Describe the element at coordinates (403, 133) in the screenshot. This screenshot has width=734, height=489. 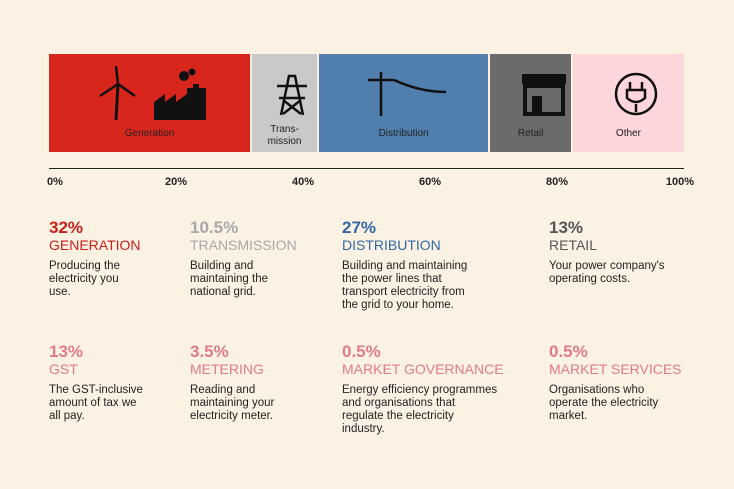
I see `segment-label: Distribution` at that location.